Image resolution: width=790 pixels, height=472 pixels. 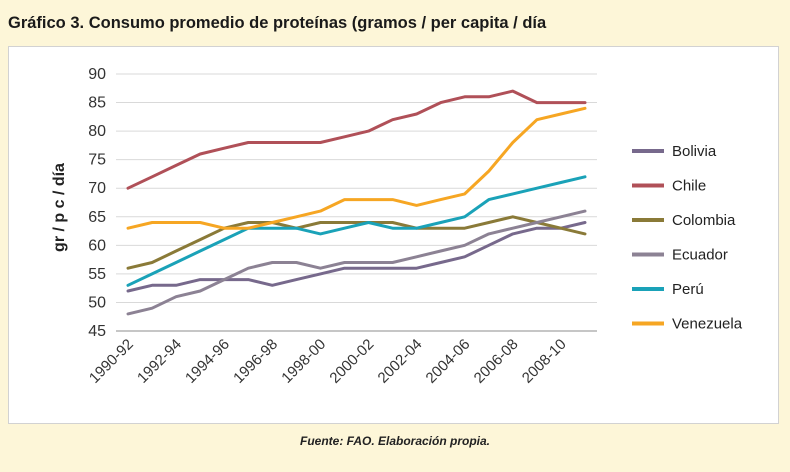 I want to click on y-tick-label: 65, so click(x=97, y=217).